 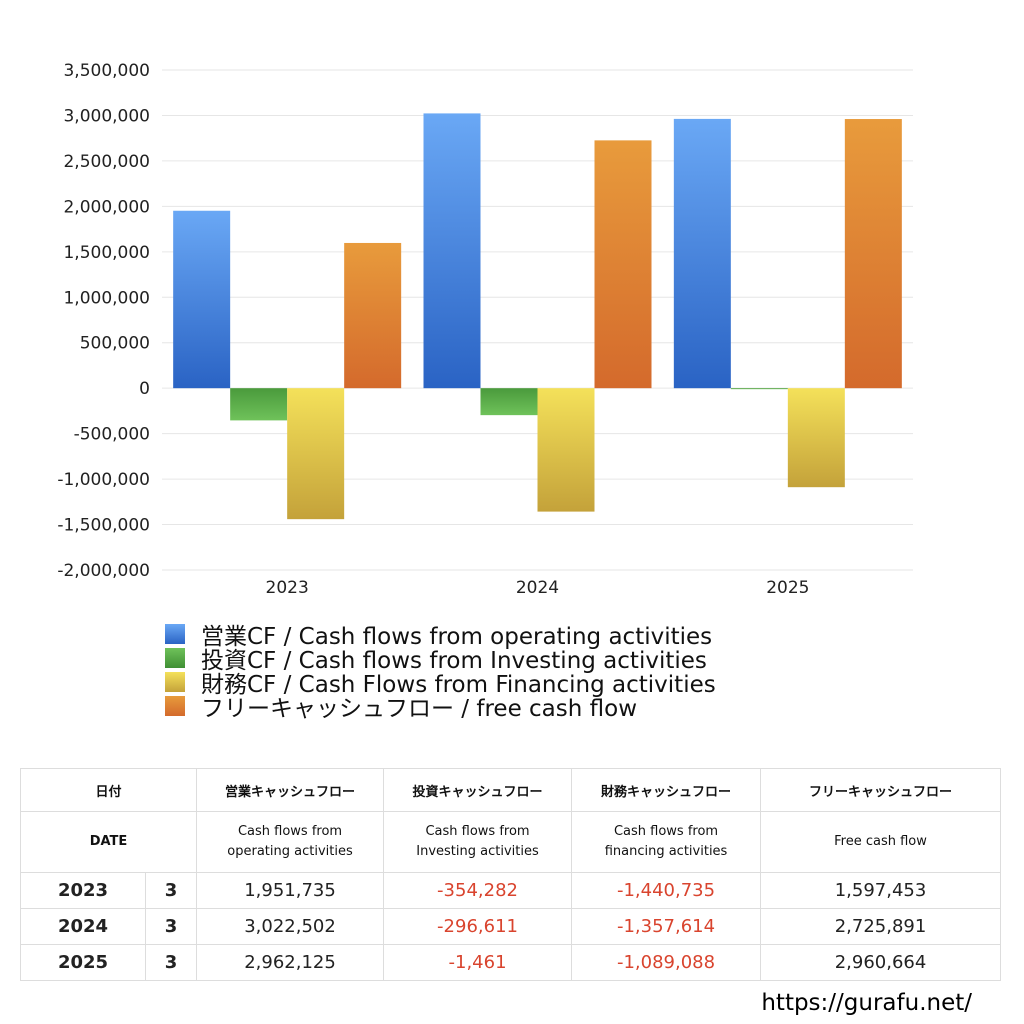 What do you see at coordinates (290, 962) in the screenshot?
I see `operating-cell: 2,962,125` at bounding box center [290, 962].